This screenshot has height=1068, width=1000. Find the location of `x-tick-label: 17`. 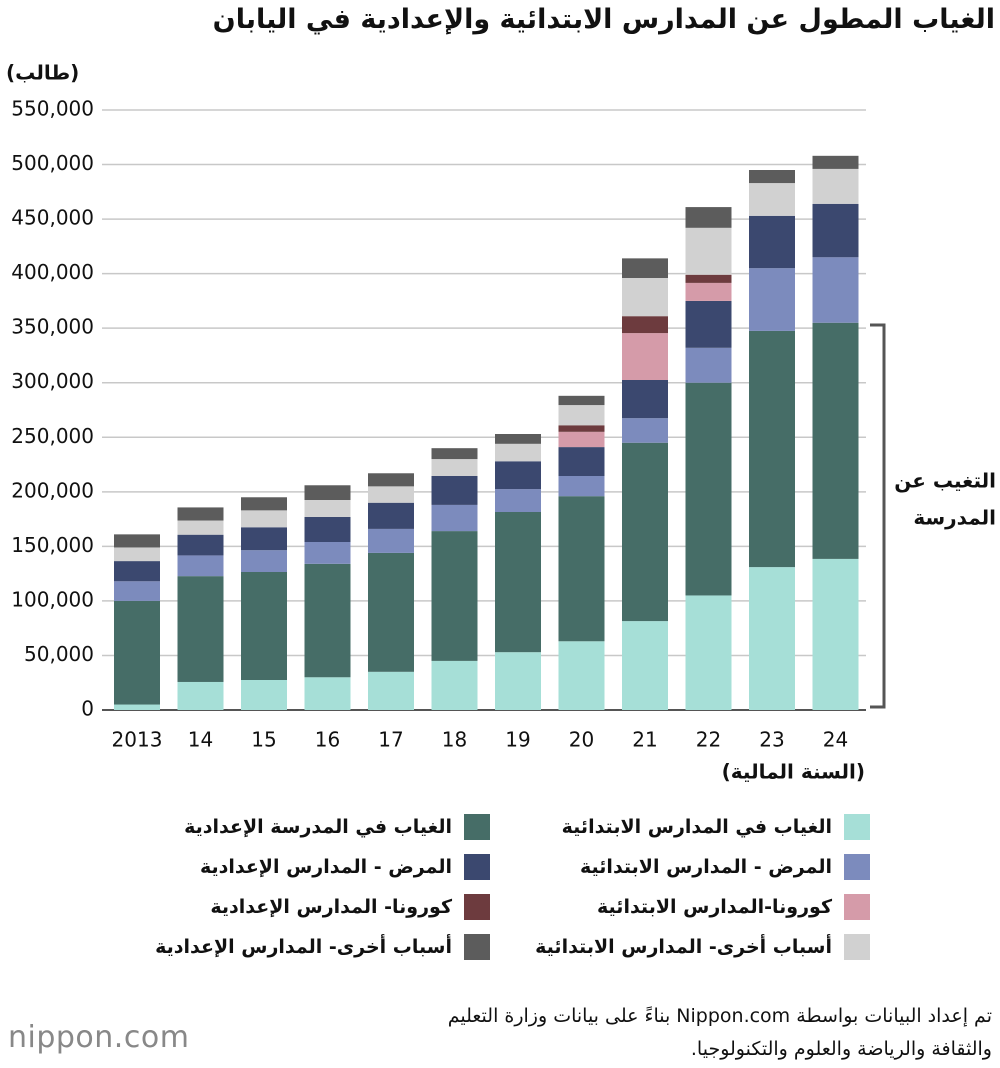

x-tick-label: 17 is located at coordinates (390, 740).